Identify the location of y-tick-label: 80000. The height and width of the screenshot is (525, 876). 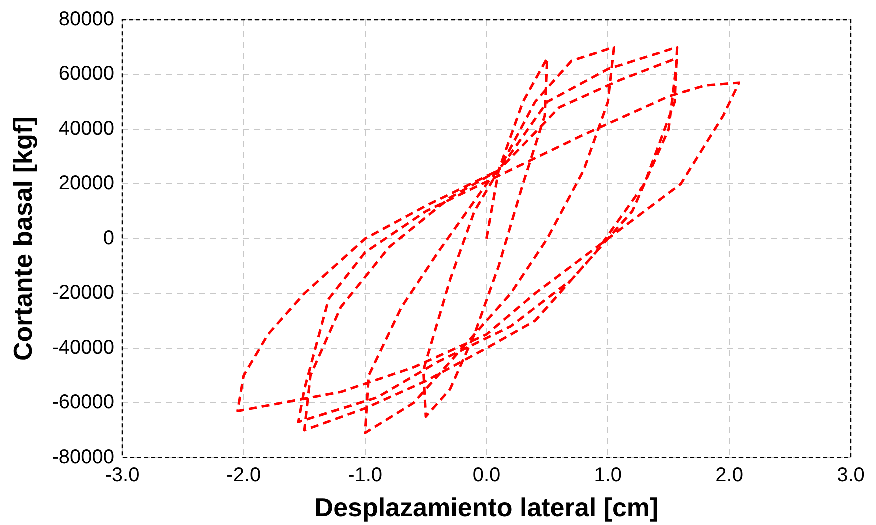
(86, 19).